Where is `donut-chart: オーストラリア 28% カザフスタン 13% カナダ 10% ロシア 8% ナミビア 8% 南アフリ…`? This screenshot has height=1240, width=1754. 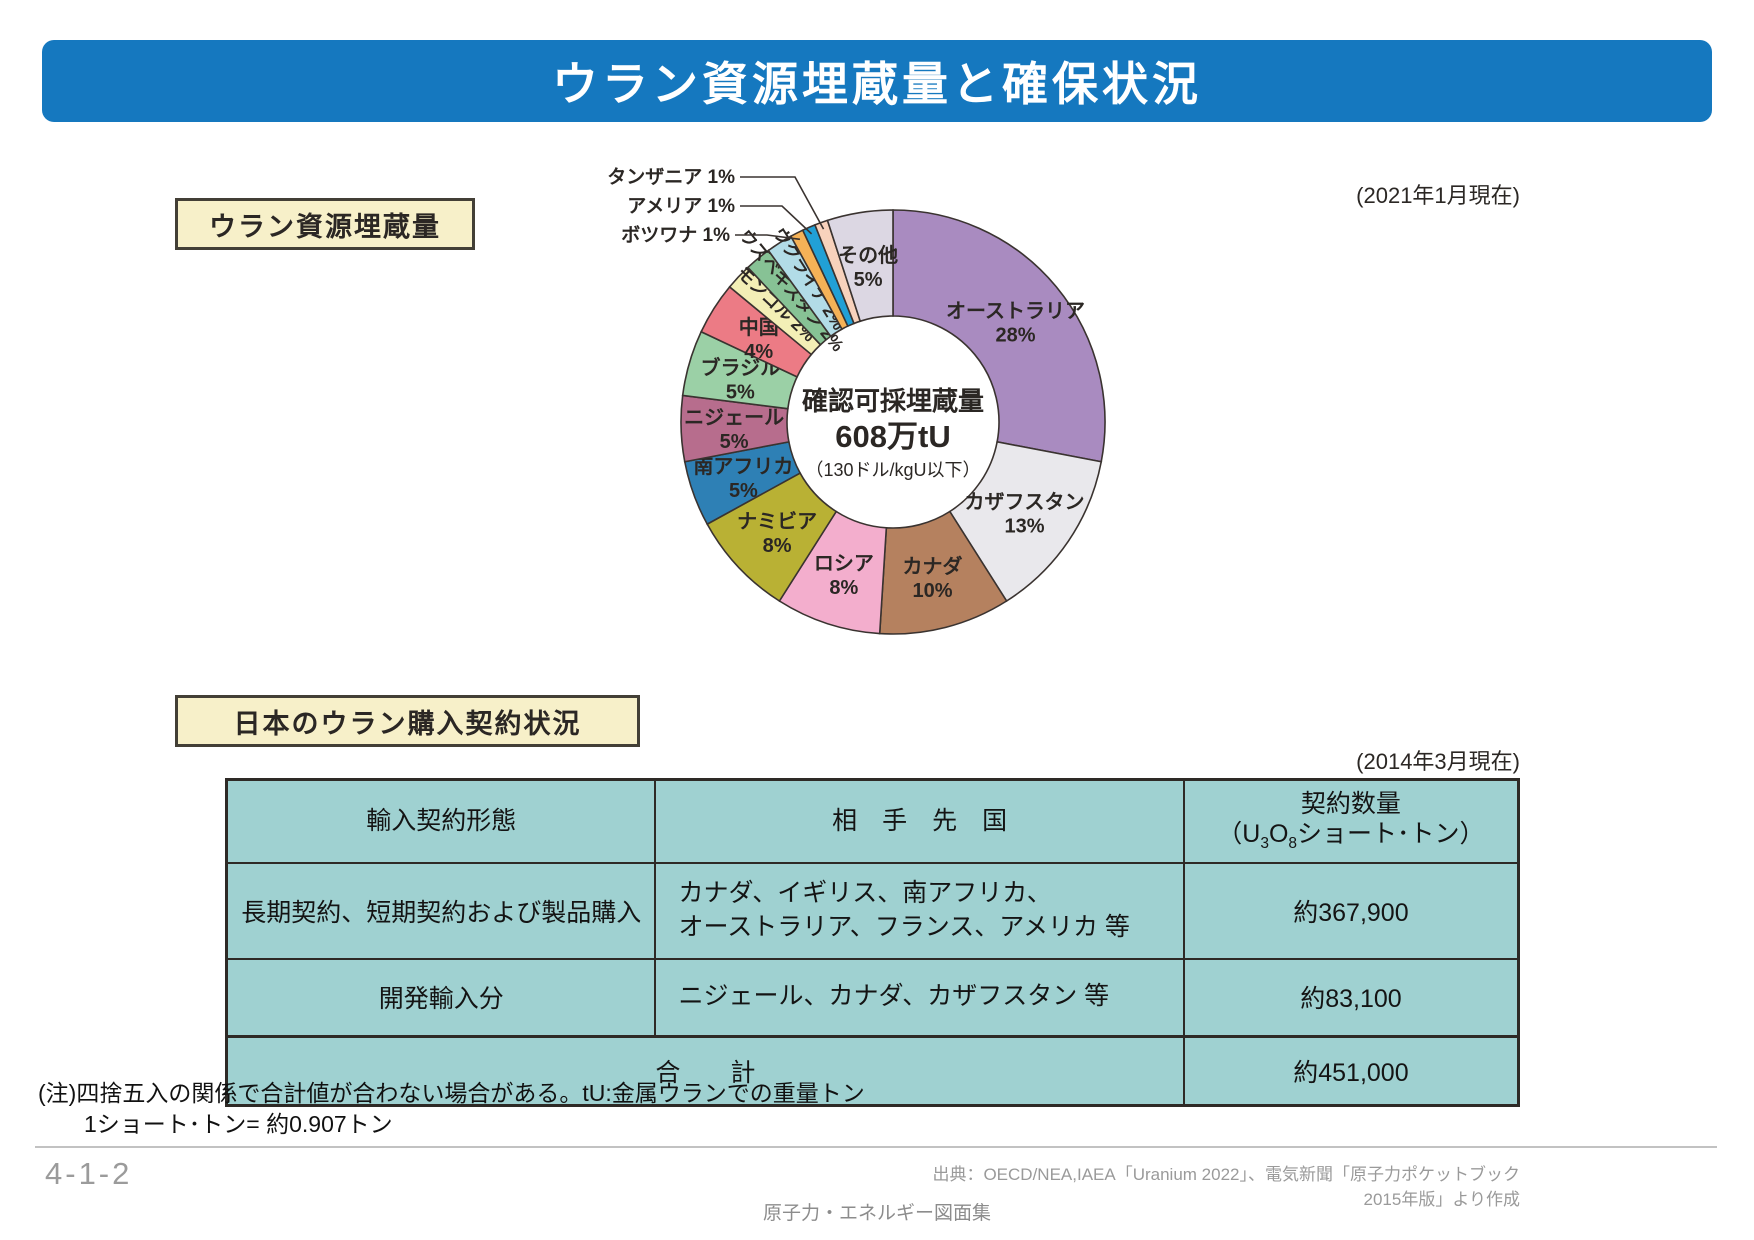
donut-chart: オーストラリア 28% カザフスタン 13% カナダ 10% ロシア 8% ナミビア 8% 南アフリ… is located at coordinates (850, 410).